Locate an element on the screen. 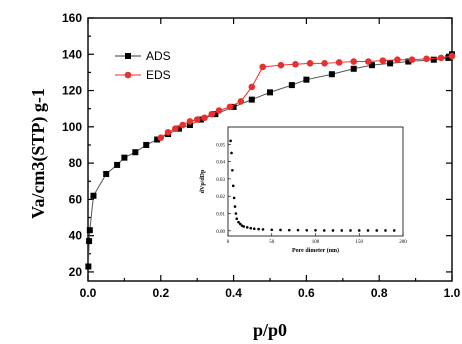 This screenshot has width=462, height=344. y-tick-label: 120 is located at coordinates (72, 91).